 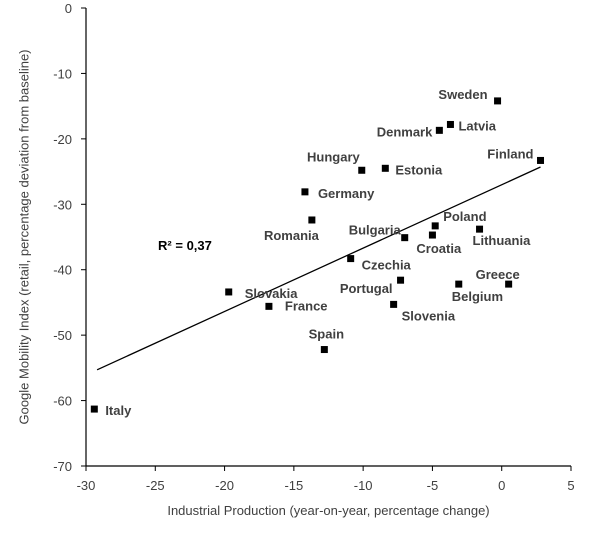 I want to click on x-tick-label: 5, so click(x=570, y=485).